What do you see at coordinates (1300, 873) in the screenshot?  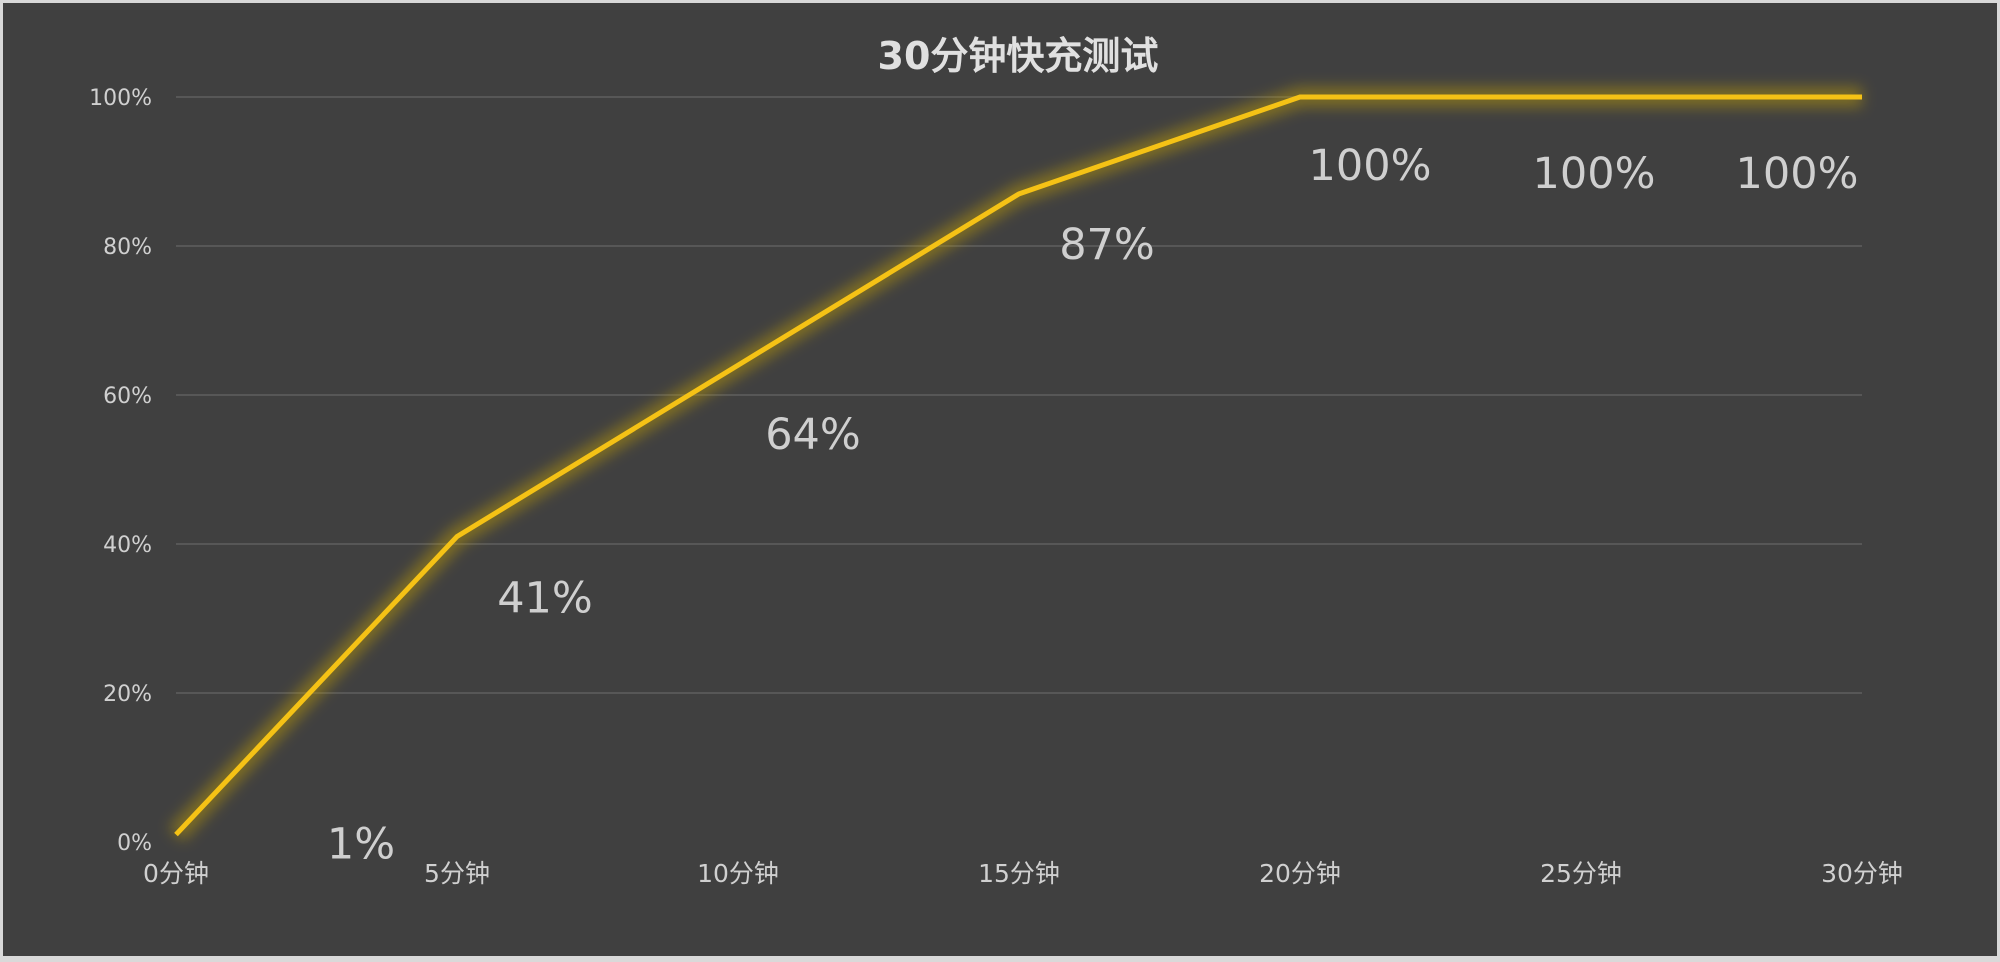 I see `x-tick-label: 20分钟` at bounding box center [1300, 873].